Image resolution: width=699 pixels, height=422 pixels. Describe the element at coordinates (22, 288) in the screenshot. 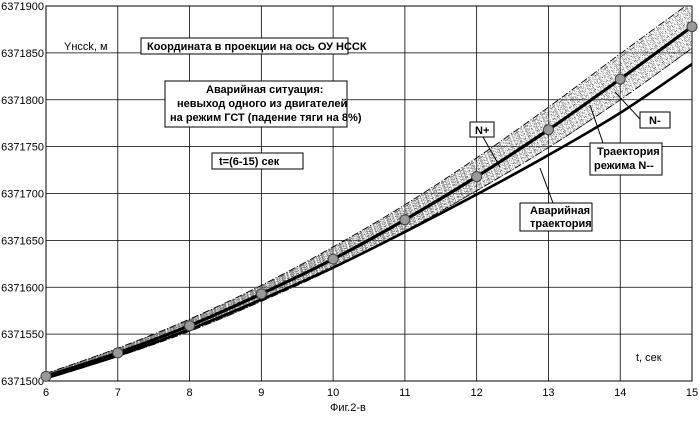

I see `y-tick-label: 6371600` at that location.